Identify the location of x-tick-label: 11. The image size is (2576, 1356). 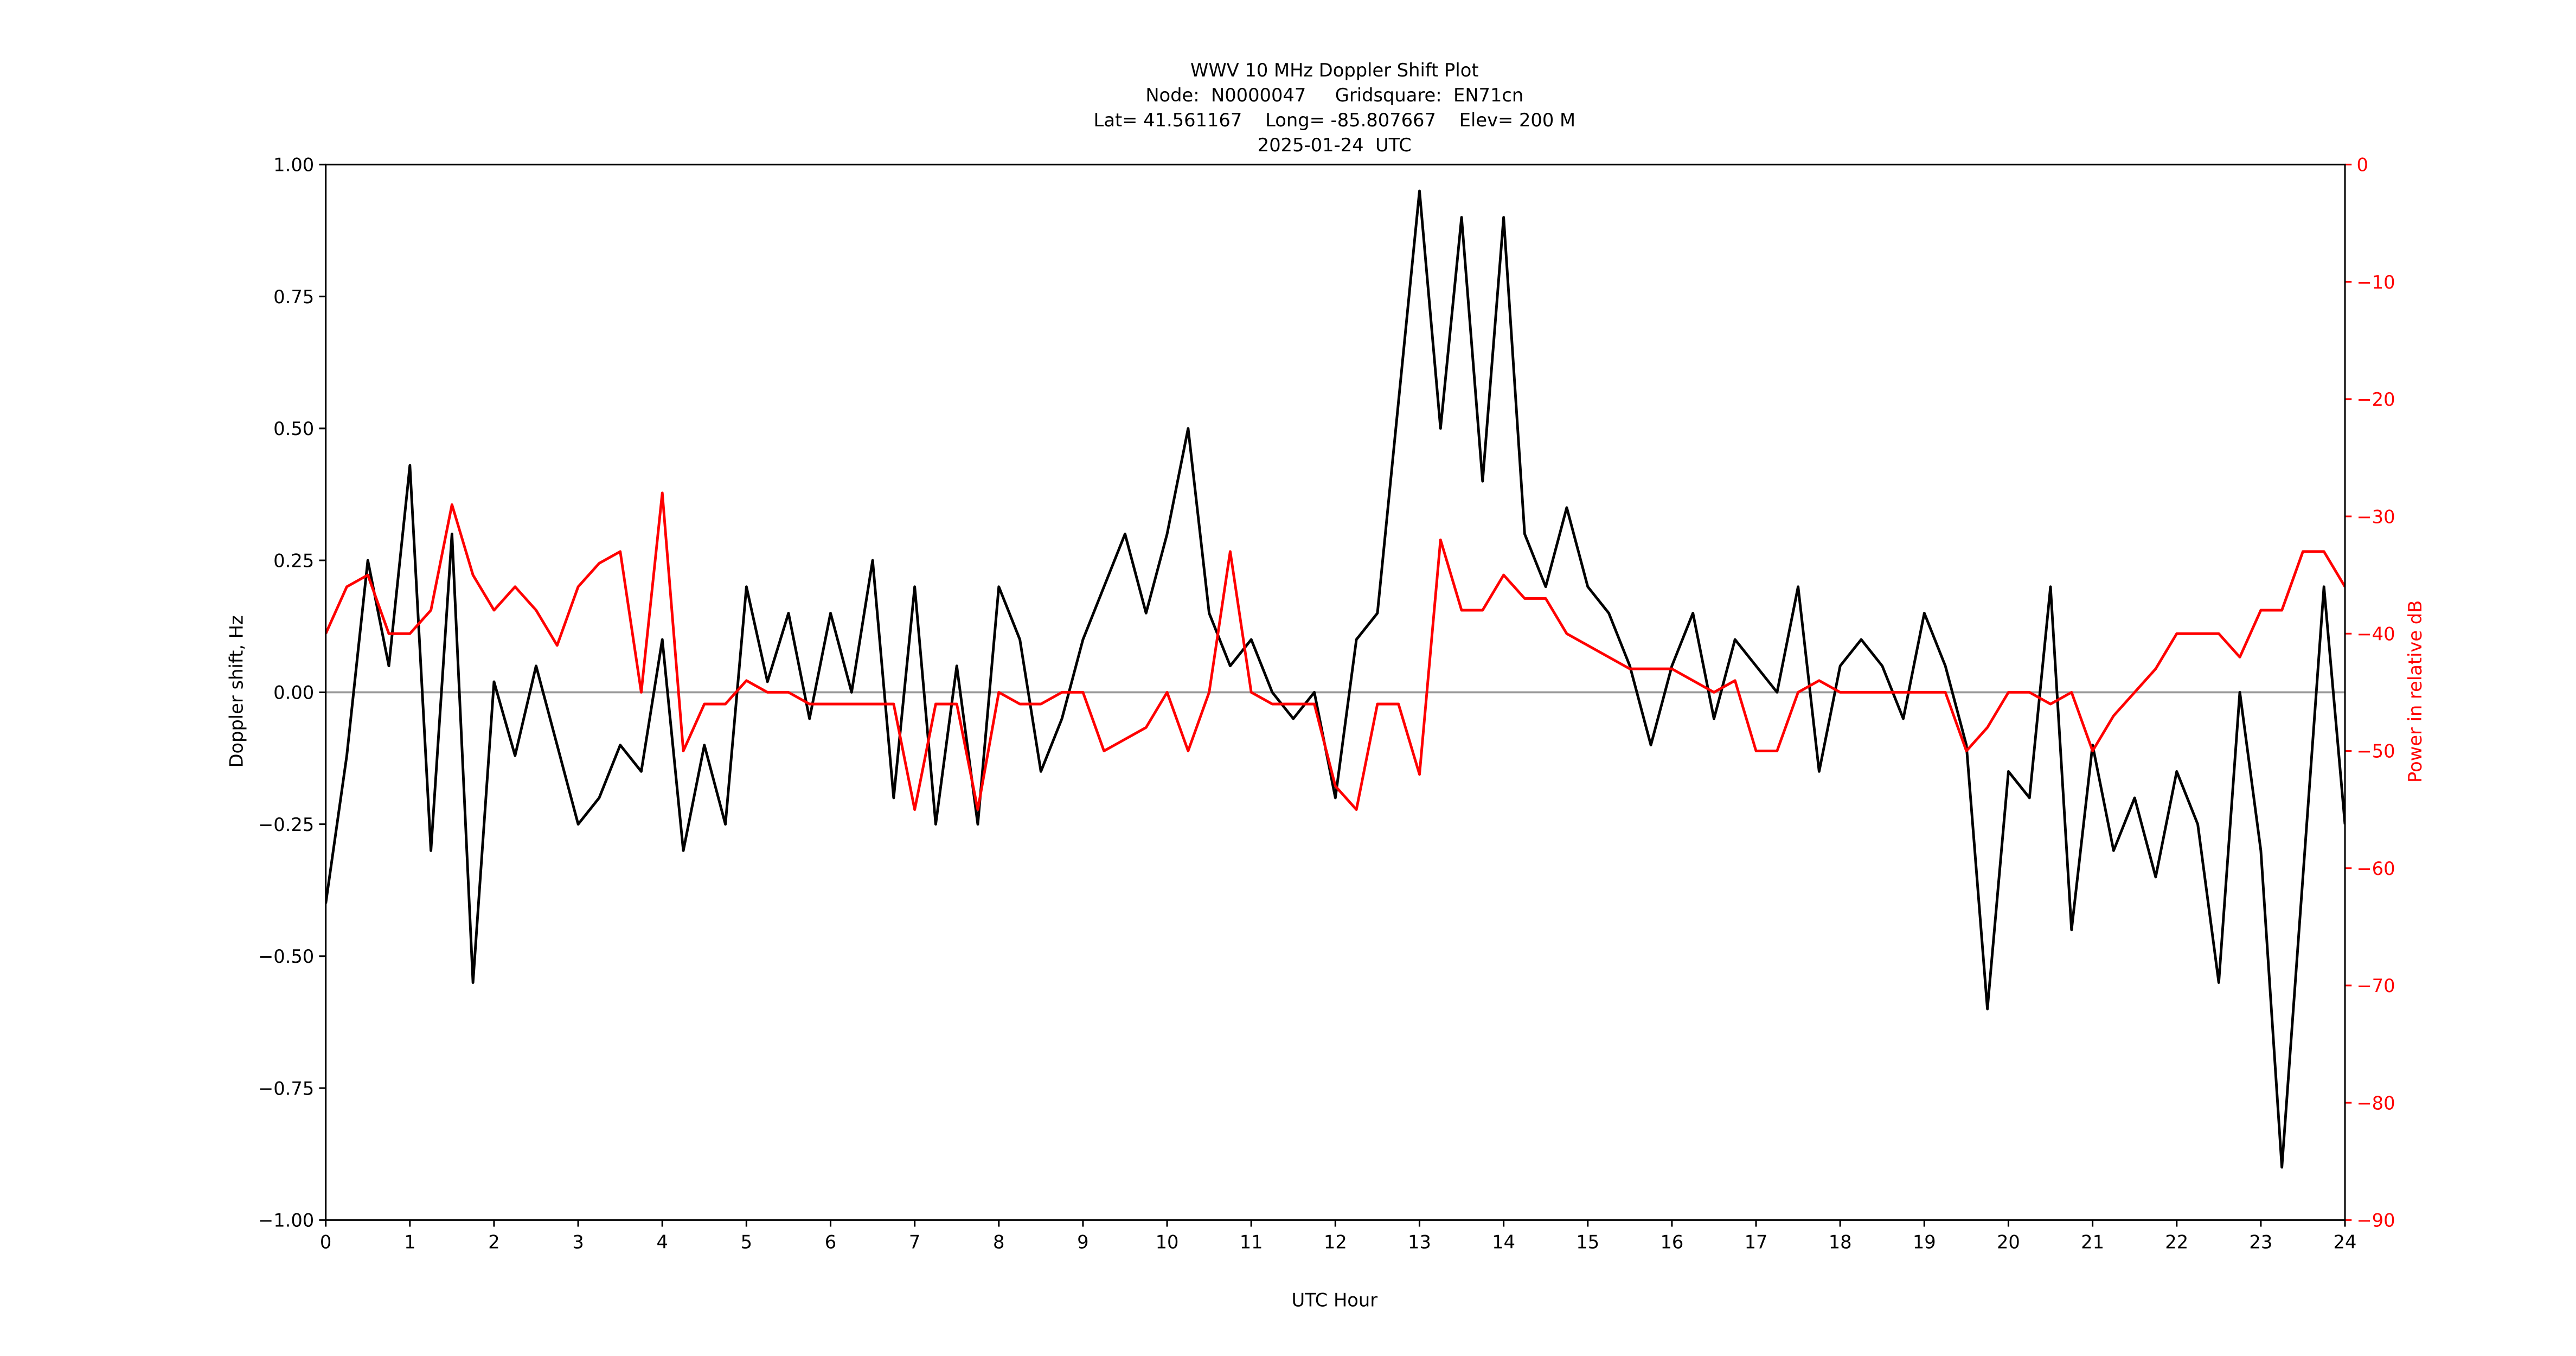
(1251, 1241).